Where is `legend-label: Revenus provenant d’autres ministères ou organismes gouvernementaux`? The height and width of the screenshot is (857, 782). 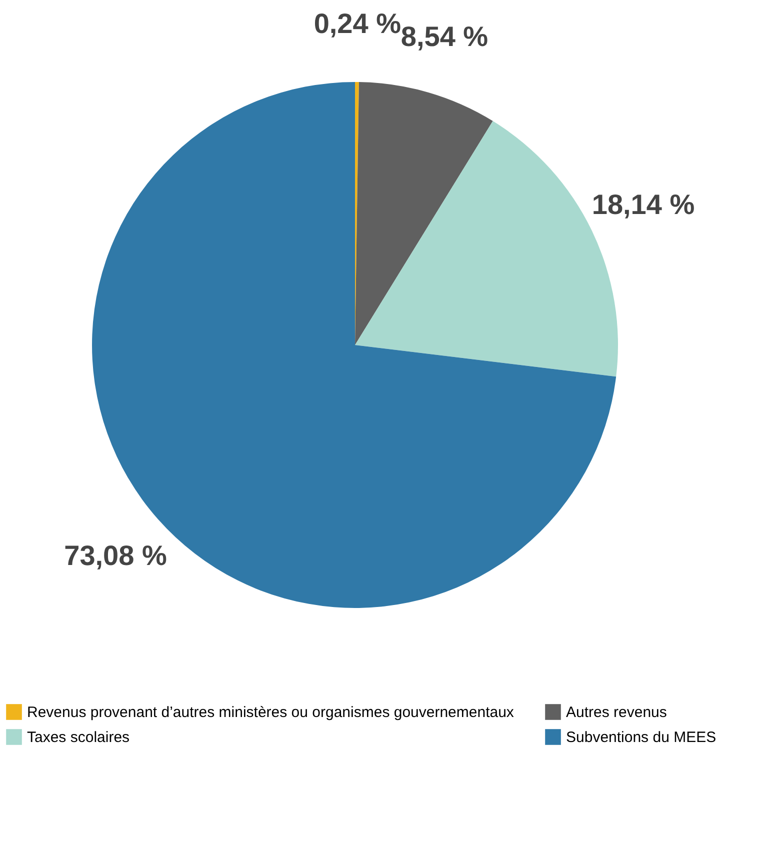
legend-label: Revenus provenant d’autres ministères ou organismes gouvernementaux is located at coordinates (270, 712).